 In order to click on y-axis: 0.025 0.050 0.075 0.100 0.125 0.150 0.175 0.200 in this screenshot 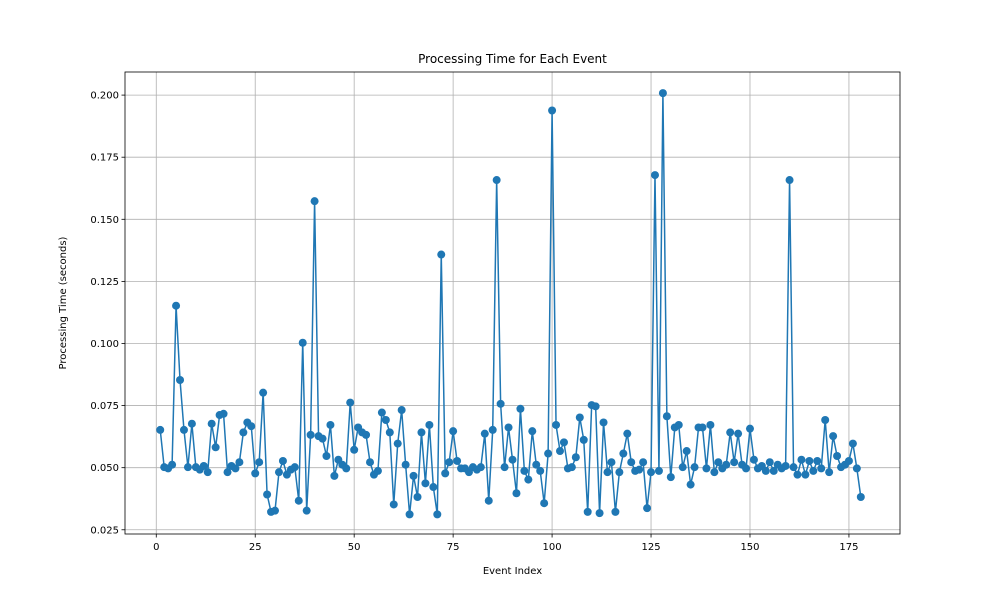, I will do `click(107, 313)`.